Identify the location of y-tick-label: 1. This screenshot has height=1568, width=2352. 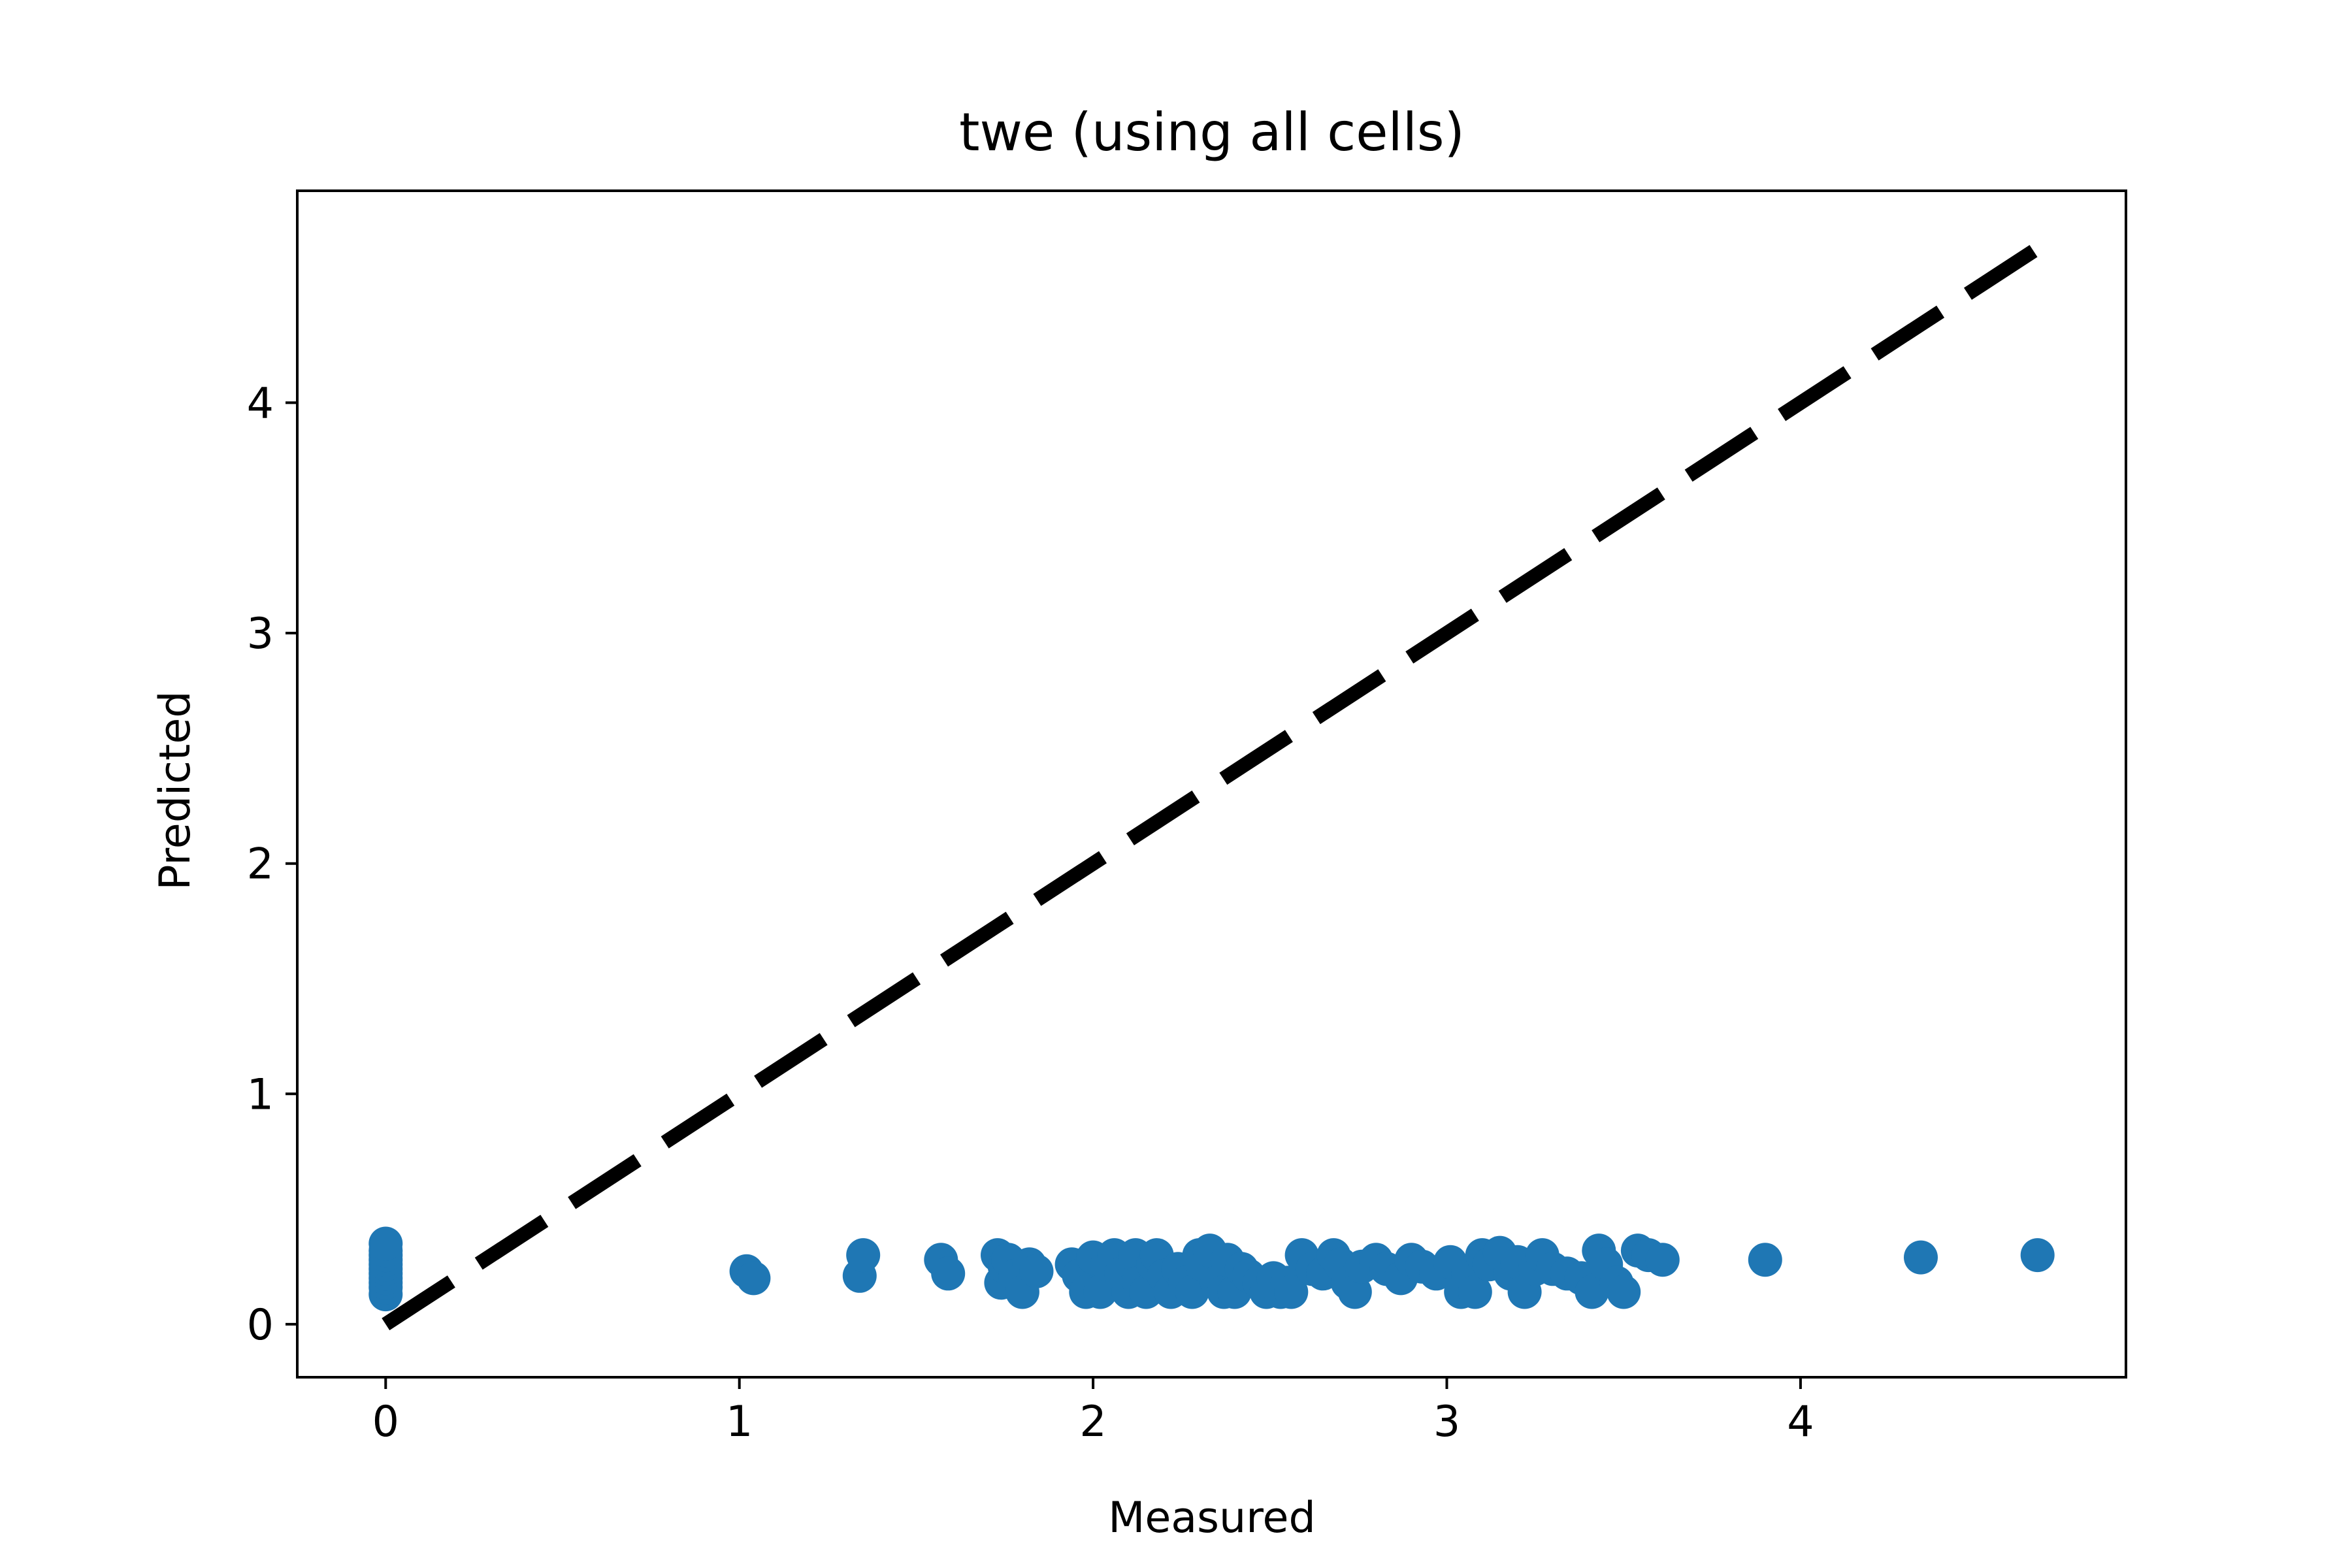
(260, 1094).